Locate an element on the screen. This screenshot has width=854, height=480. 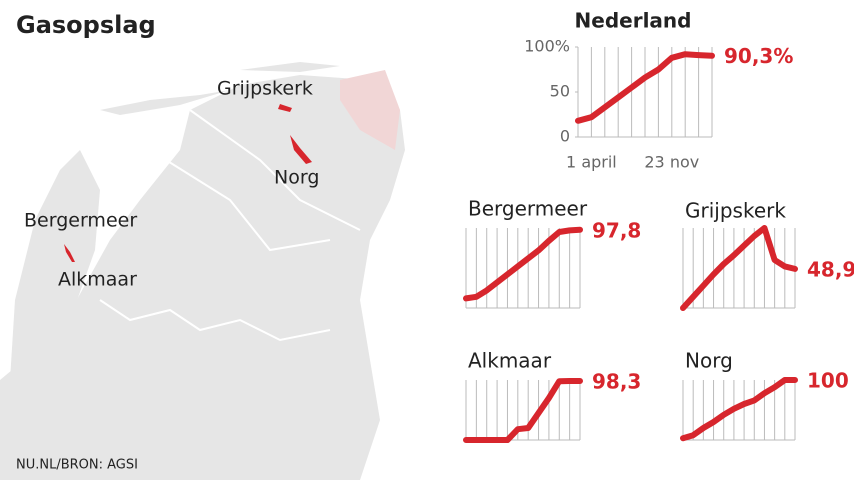
map-label: Norg is located at coordinates (296, 178).